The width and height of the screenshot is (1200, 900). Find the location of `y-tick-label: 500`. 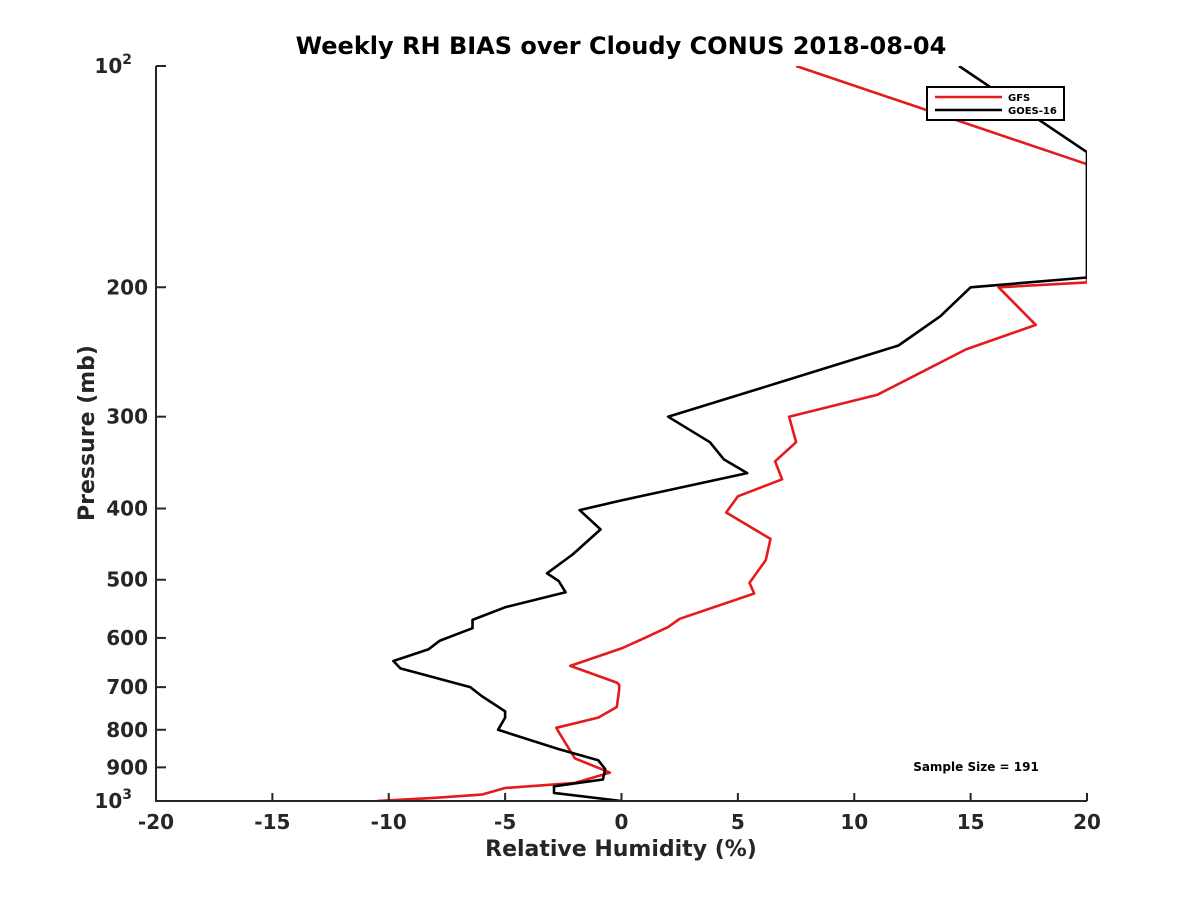

y-tick-label: 500 is located at coordinates (127, 580).